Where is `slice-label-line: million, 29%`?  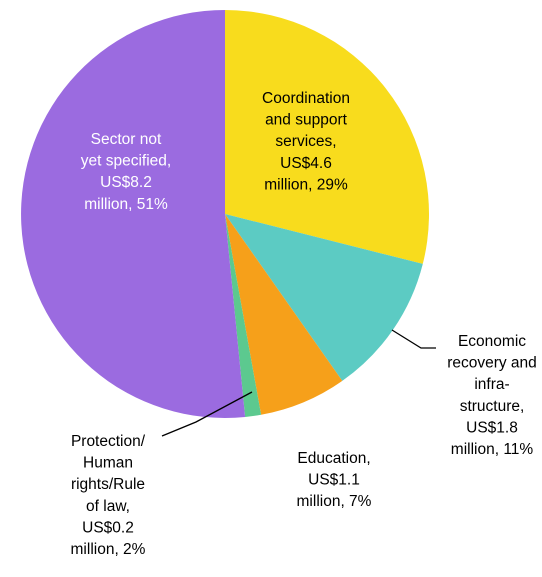 slice-label-line: million, 29% is located at coordinates (306, 184).